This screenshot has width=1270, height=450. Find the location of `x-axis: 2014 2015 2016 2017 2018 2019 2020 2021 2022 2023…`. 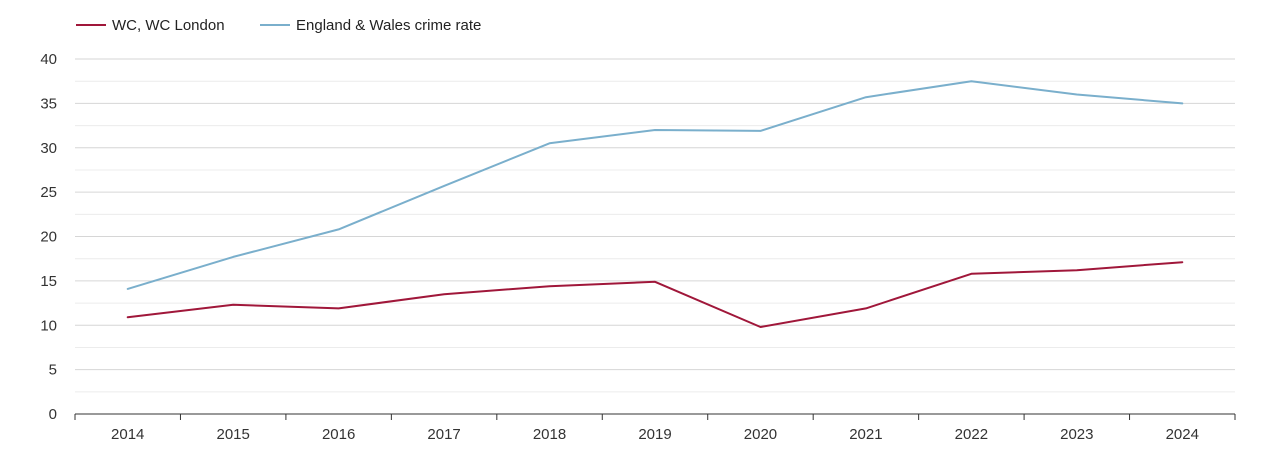

x-axis: 2014 2015 2016 2017 2018 2019 2020 2021 2022 2023… is located at coordinates (655, 428).